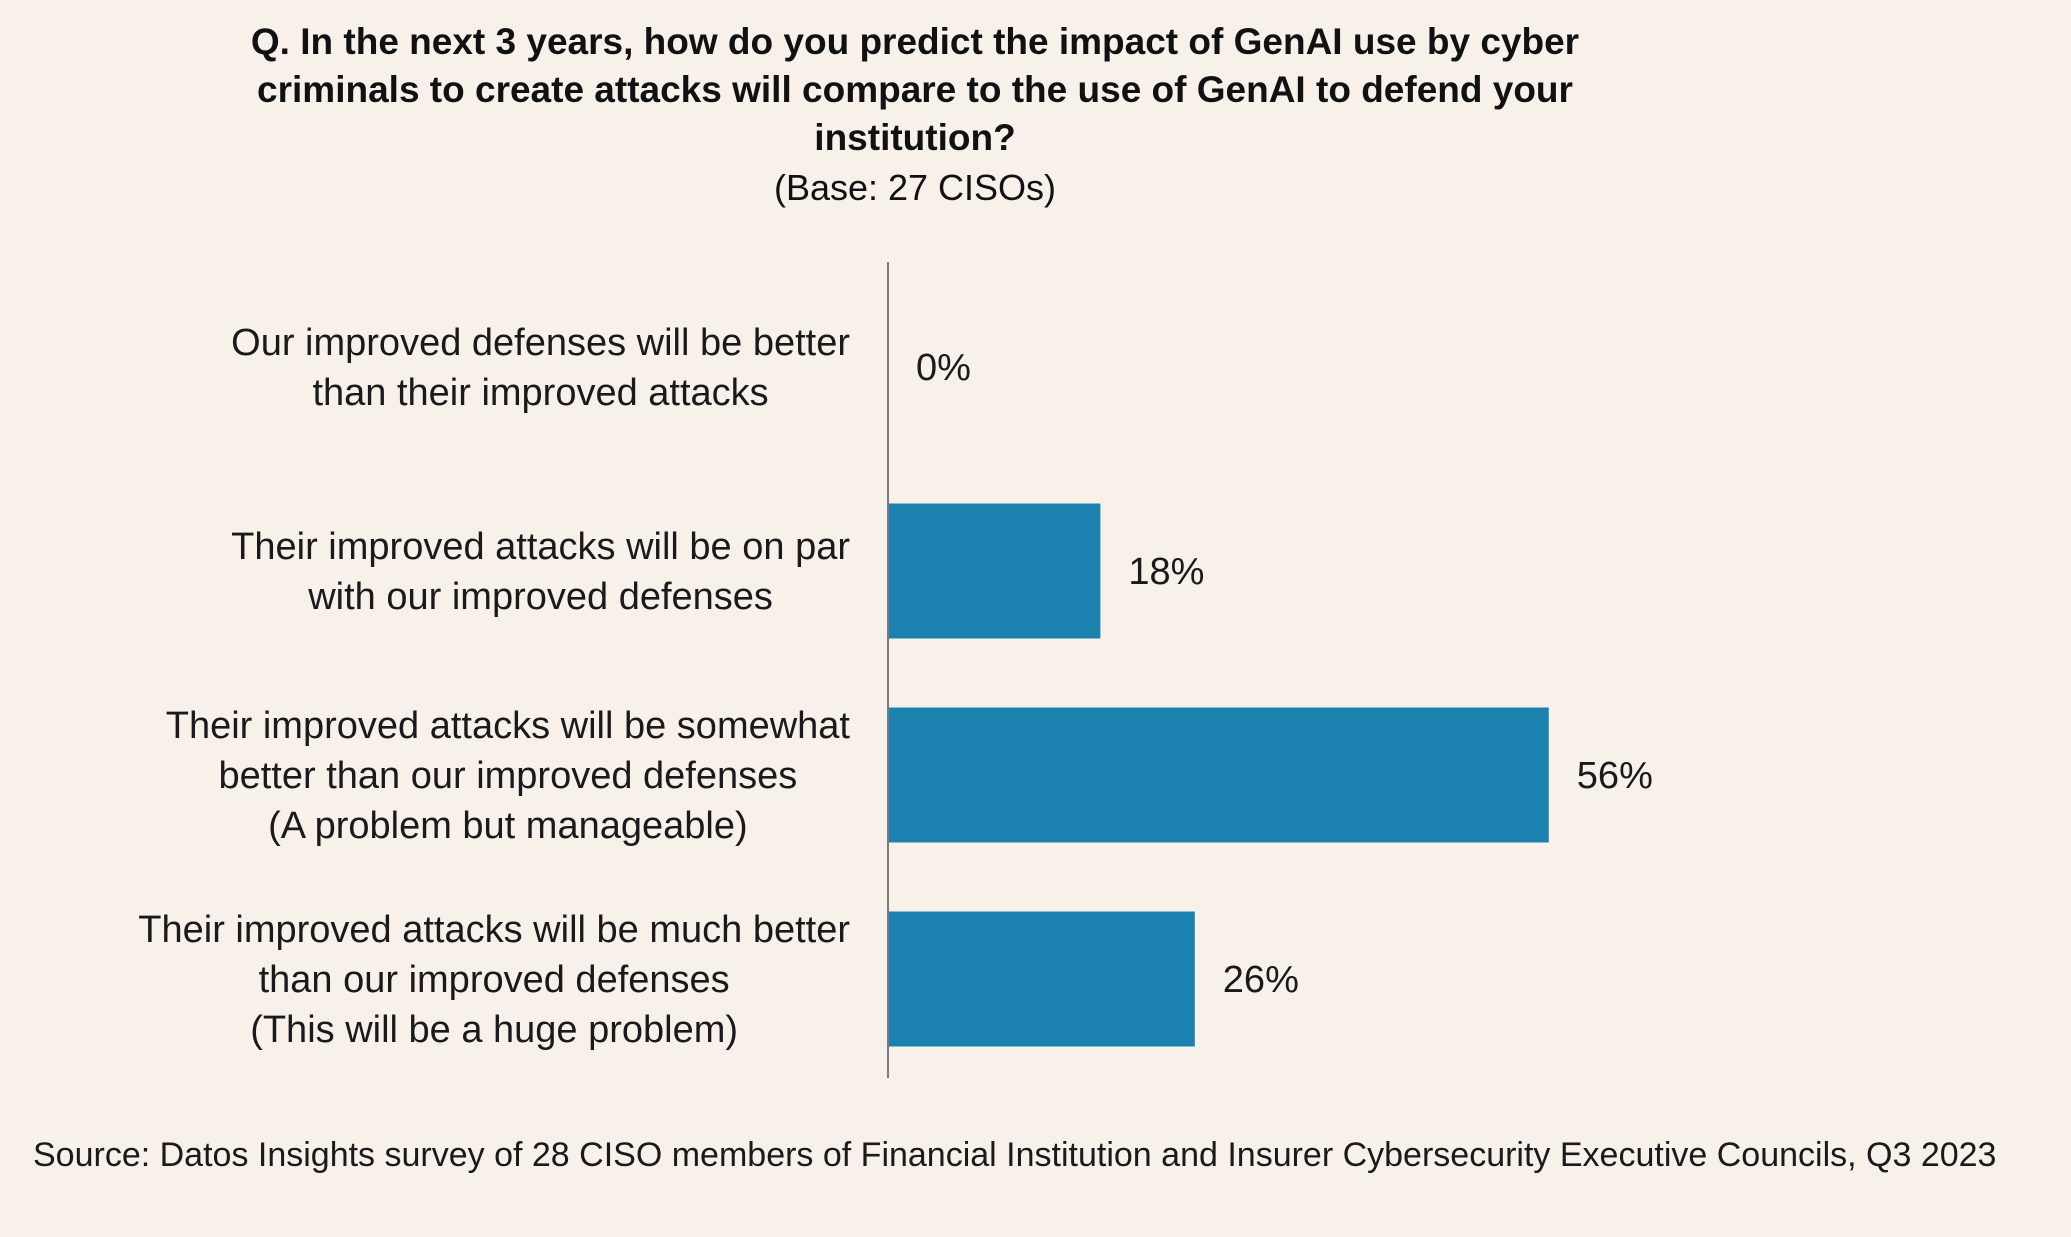 The width and height of the screenshot is (2071, 1237). Describe the element at coordinates (943, 368) in the screenshot. I see `value-label-0: 0%` at that location.